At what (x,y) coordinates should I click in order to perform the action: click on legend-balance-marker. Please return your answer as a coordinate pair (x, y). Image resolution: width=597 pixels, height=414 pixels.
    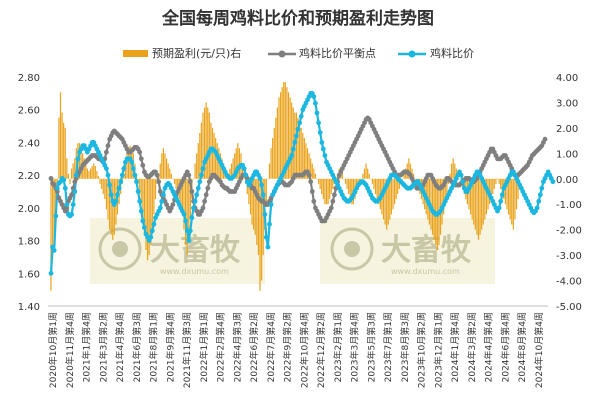
    Looking at the image, I should click on (282, 54).